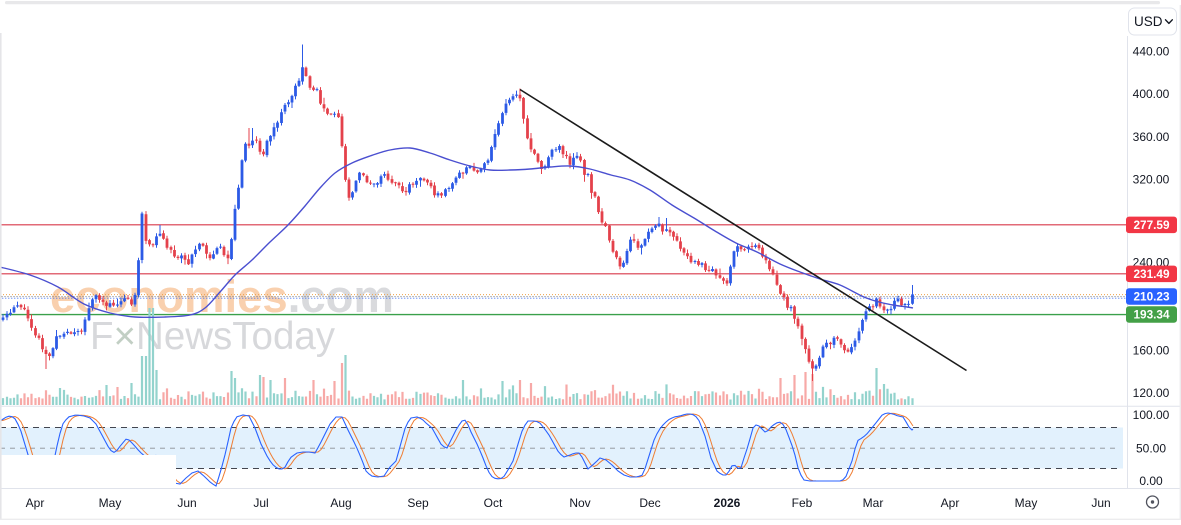  I want to click on svg-text: 440.00, so click(1151, 51).